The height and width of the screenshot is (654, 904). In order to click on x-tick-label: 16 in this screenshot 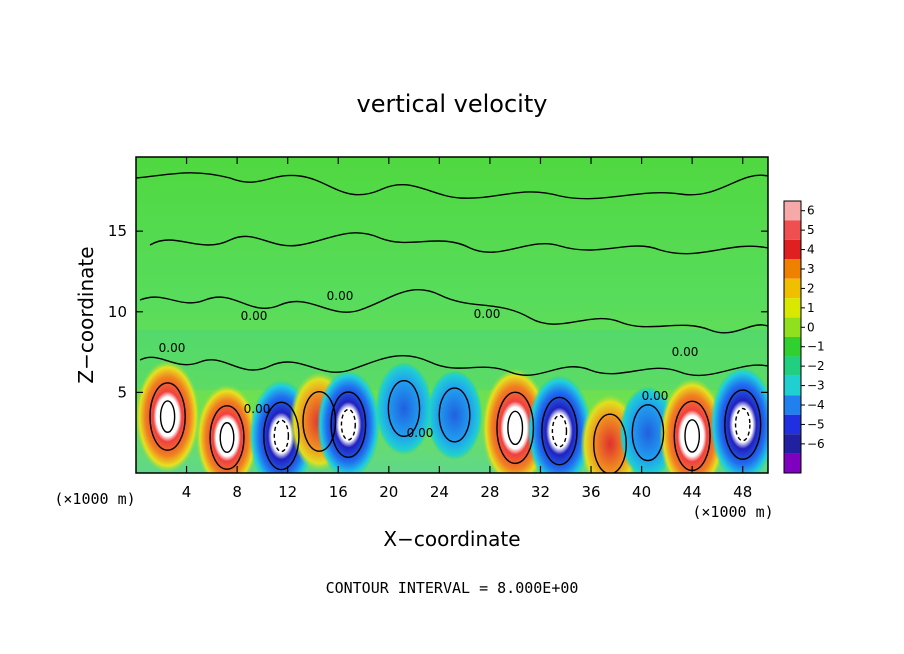, I will do `click(338, 492)`.